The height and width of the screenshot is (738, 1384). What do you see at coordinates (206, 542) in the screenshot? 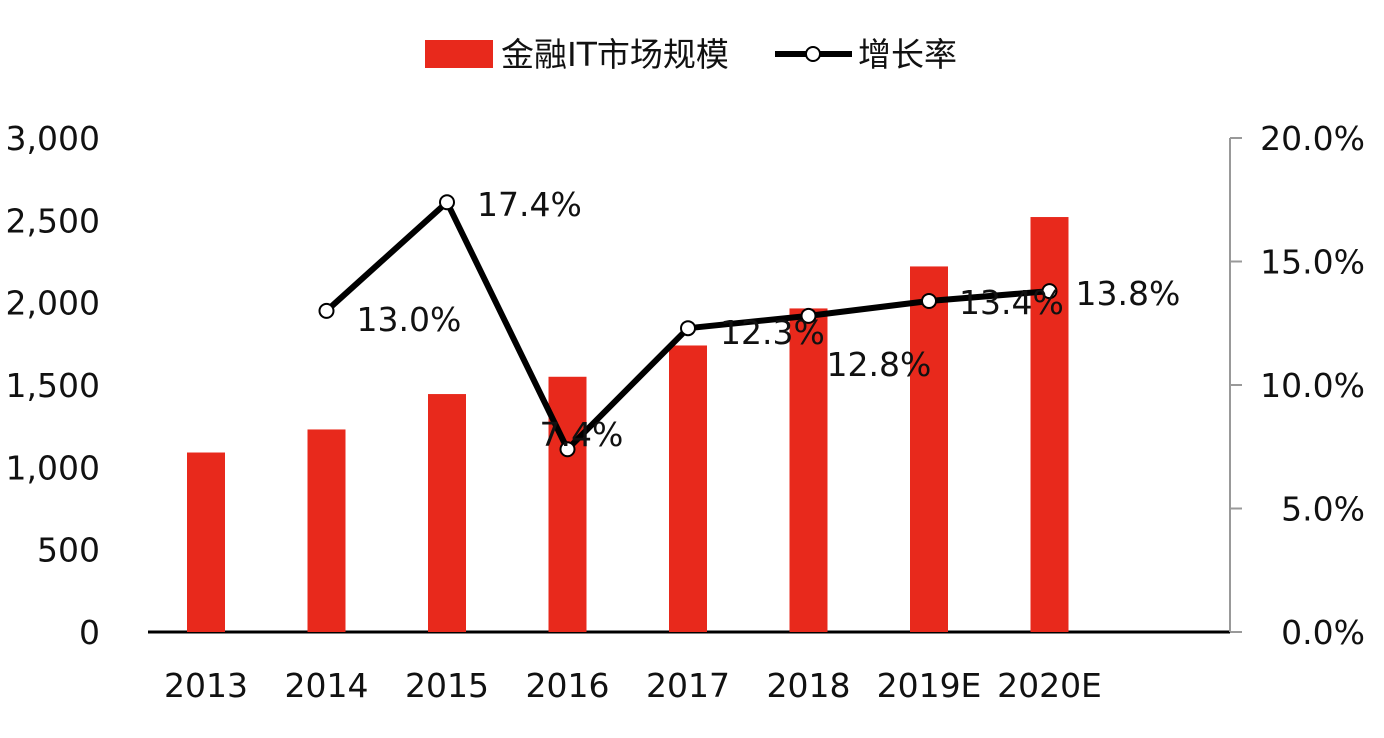
I see `bar-2013` at bounding box center [206, 542].